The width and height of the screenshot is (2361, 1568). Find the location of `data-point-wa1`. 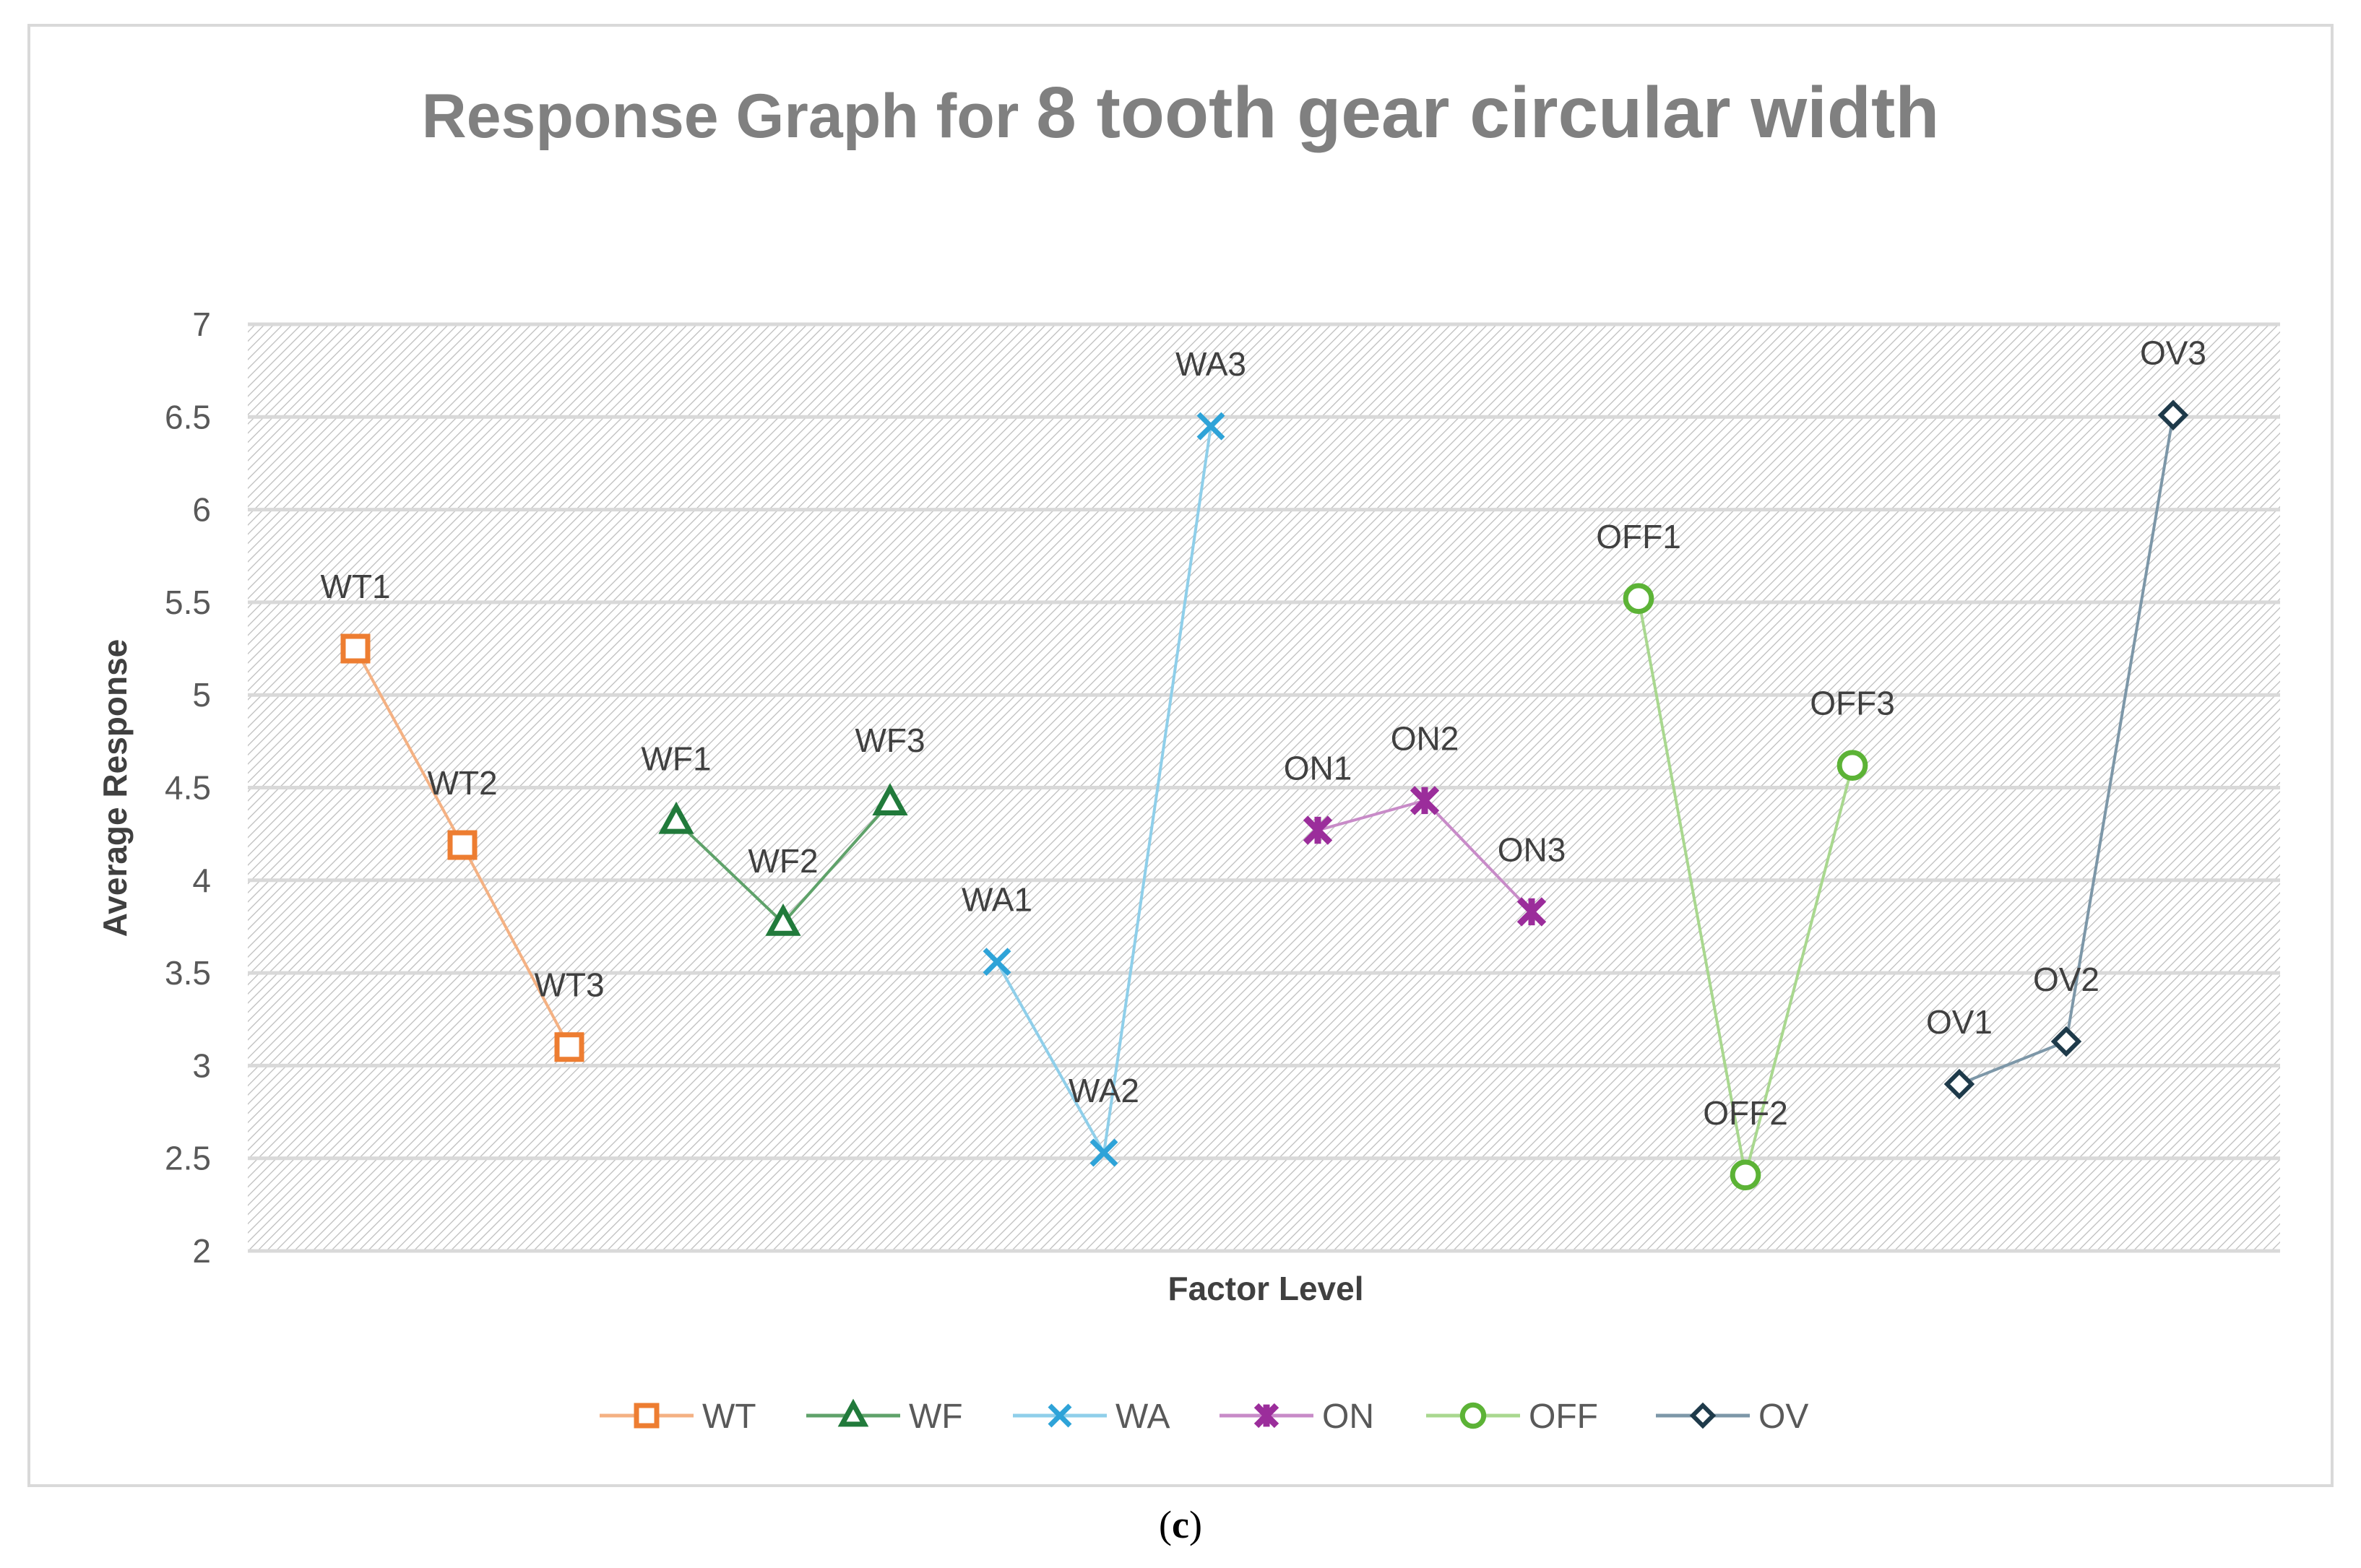

data-point-wa1 is located at coordinates (997, 962).